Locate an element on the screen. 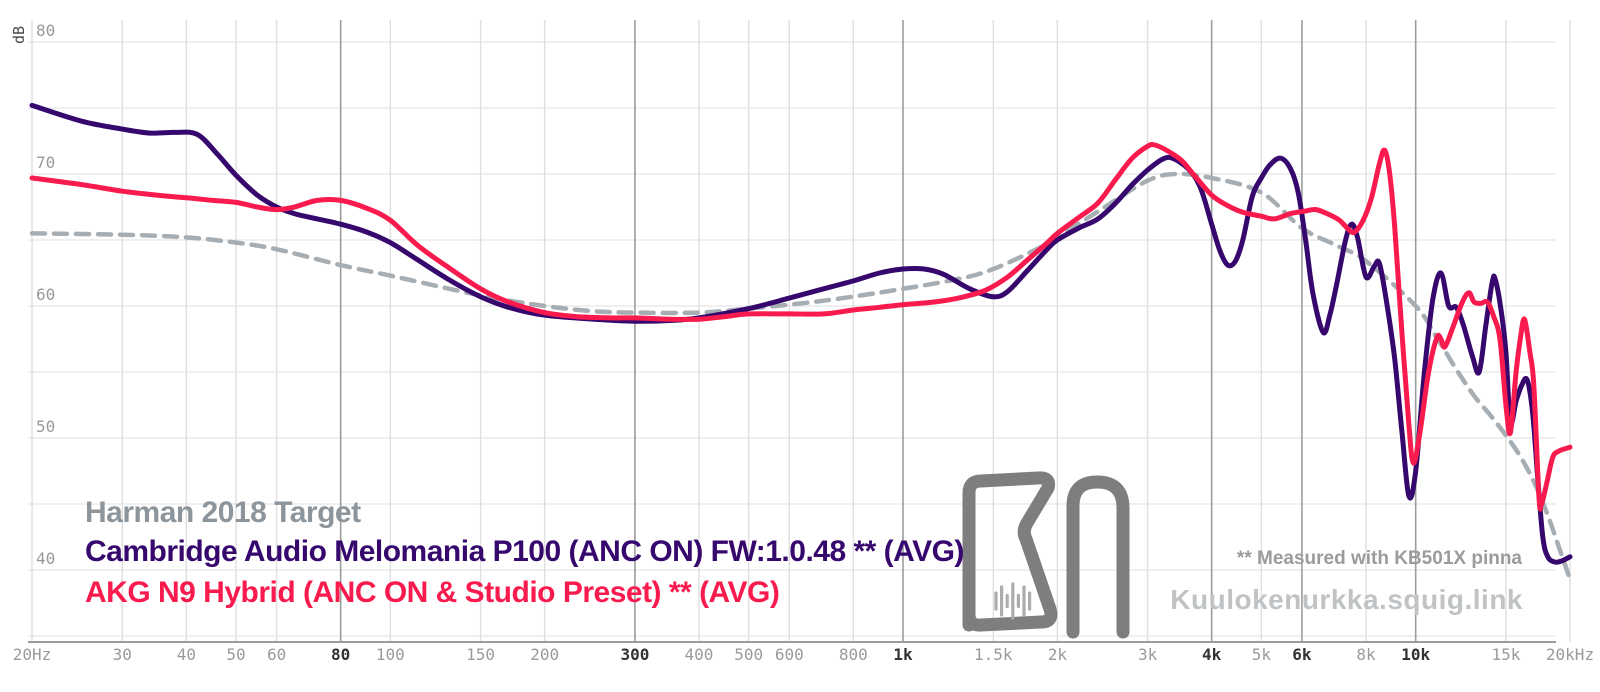  x-tick-label: 40 is located at coordinates (186, 654).